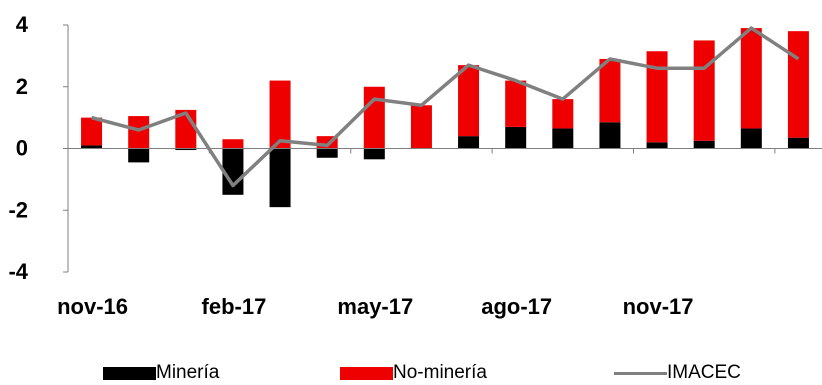 The width and height of the screenshot is (822, 385). What do you see at coordinates (658, 306) in the screenshot?
I see `x-tick-label-nov-17: nov-17` at bounding box center [658, 306].